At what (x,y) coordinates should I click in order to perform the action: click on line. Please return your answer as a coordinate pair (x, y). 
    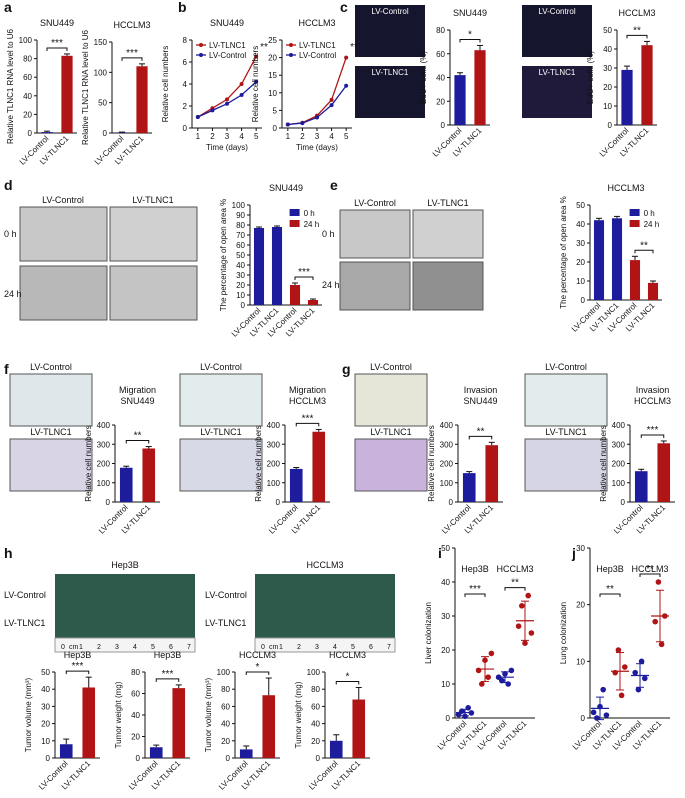
    Looking at the image, I should click on (227, 87).